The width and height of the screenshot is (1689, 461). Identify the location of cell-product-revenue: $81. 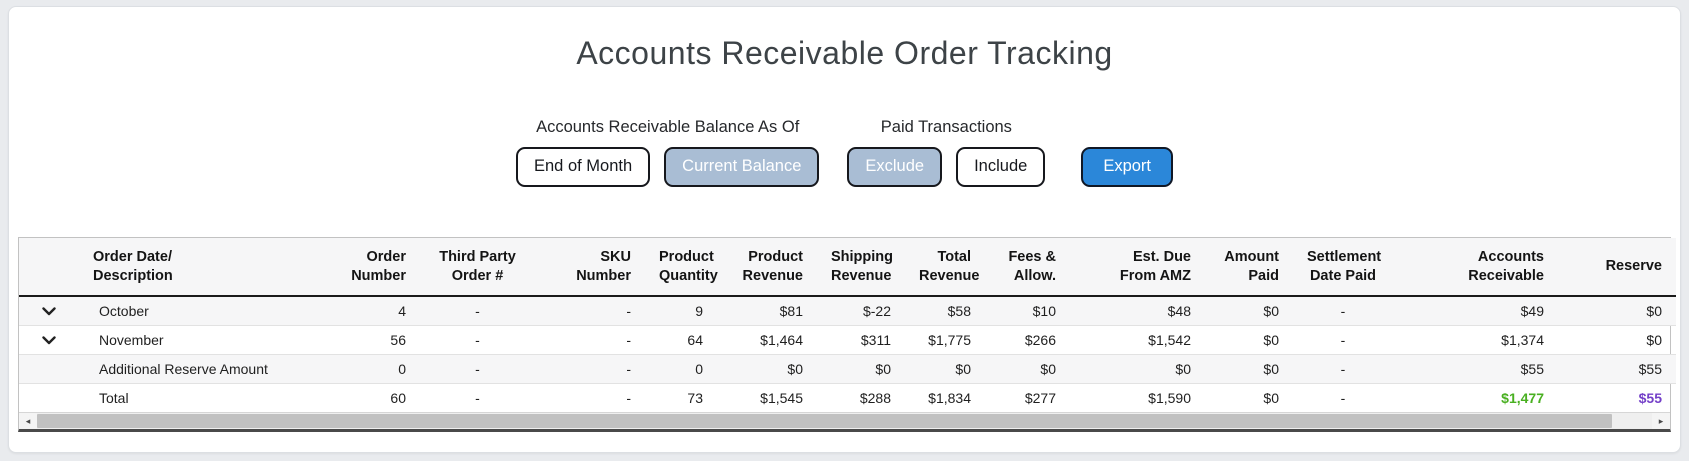
(791, 311).